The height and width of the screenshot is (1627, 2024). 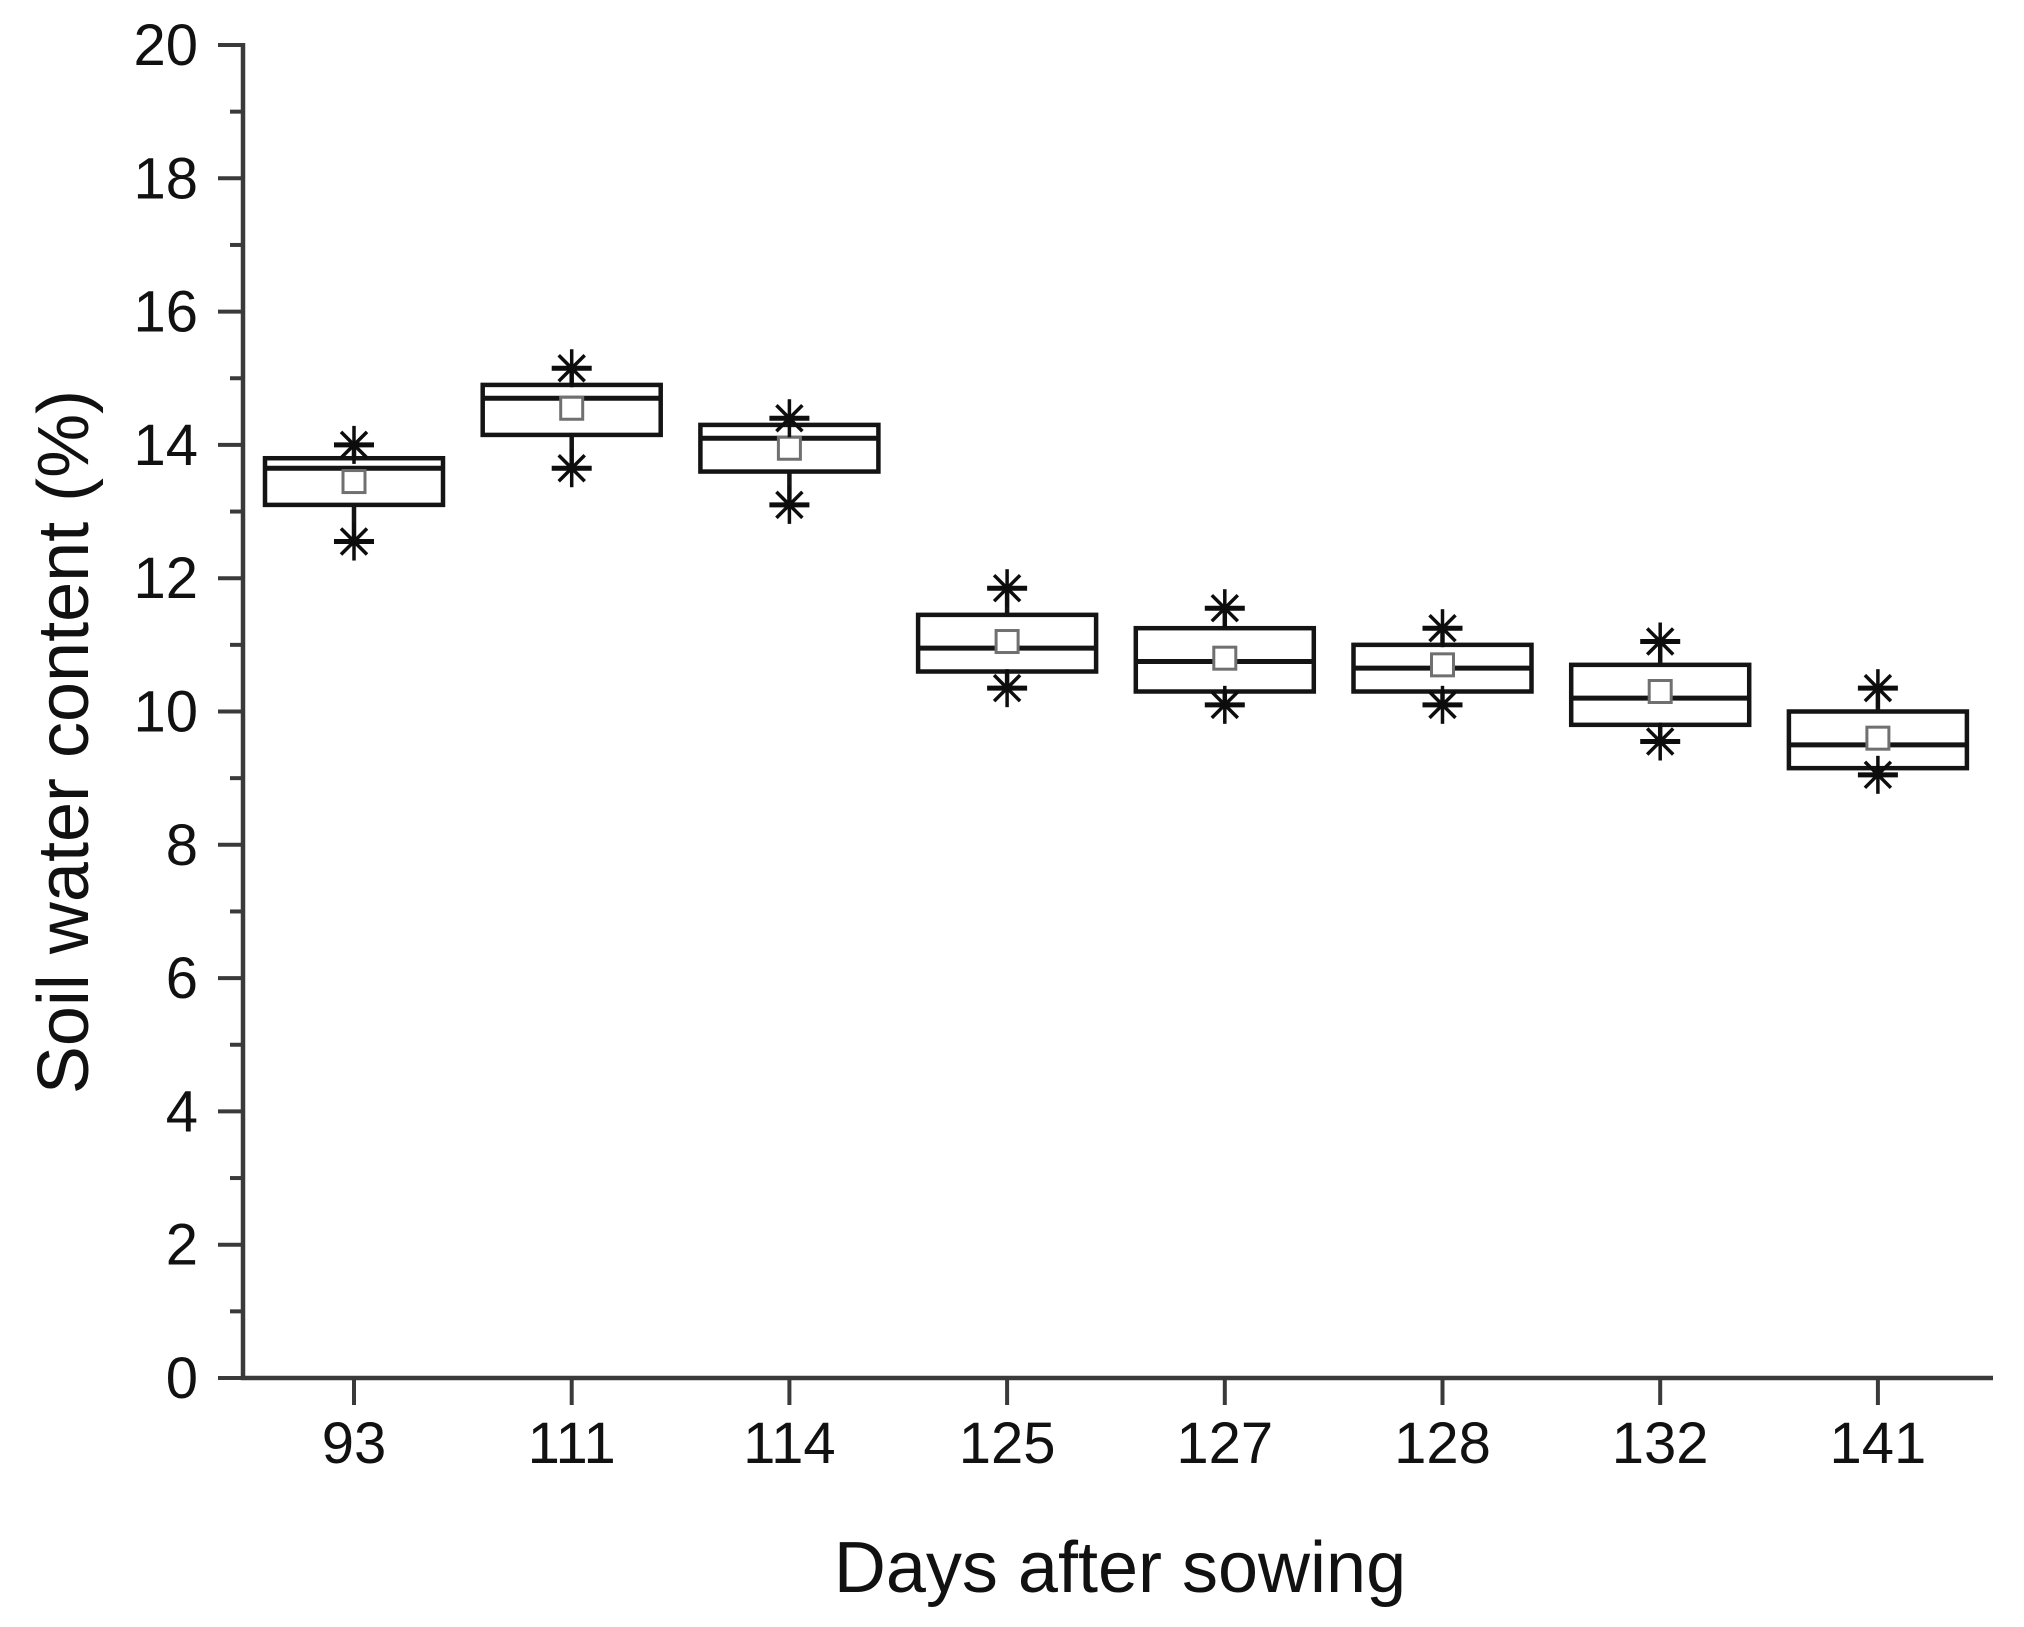 I want to click on x-tick-label: 128, so click(x=1442, y=1443).